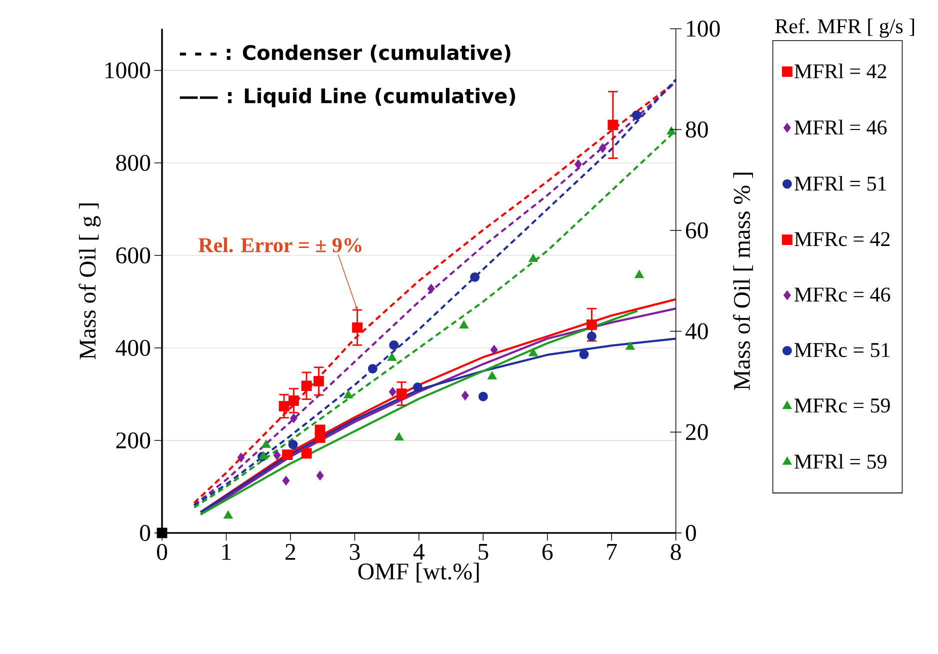 The height and width of the screenshot is (654, 938). What do you see at coordinates (133, 348) in the screenshot?
I see `y-tick-label: 400` at bounding box center [133, 348].